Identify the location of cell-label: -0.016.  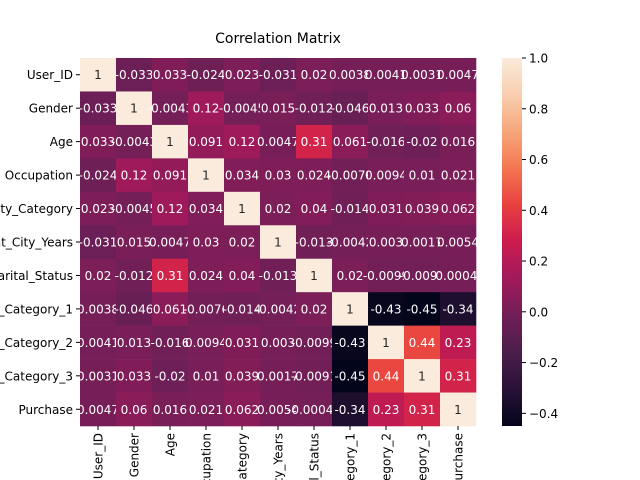
(170, 343).